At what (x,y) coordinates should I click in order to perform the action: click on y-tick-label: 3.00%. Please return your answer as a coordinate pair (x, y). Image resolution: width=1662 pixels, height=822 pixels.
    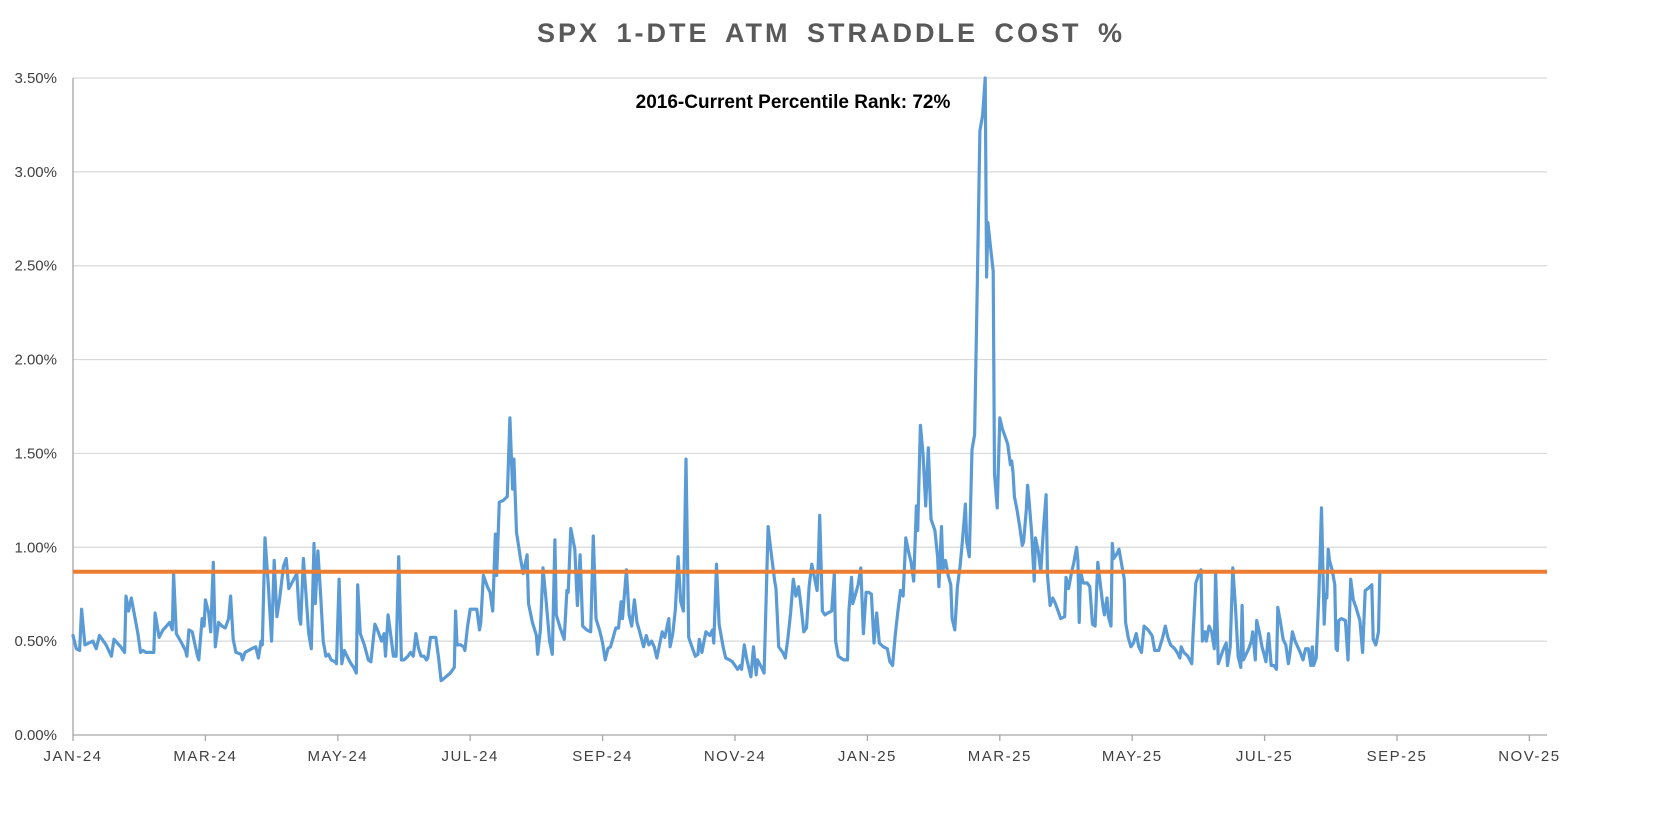
    Looking at the image, I should click on (35, 172).